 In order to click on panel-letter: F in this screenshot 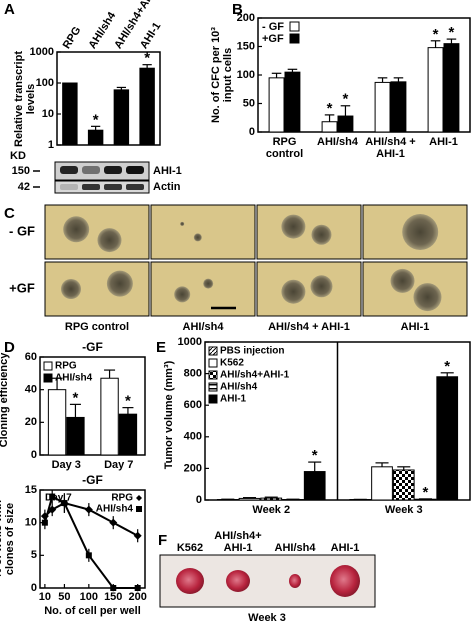, I will do `click(162, 540)`.